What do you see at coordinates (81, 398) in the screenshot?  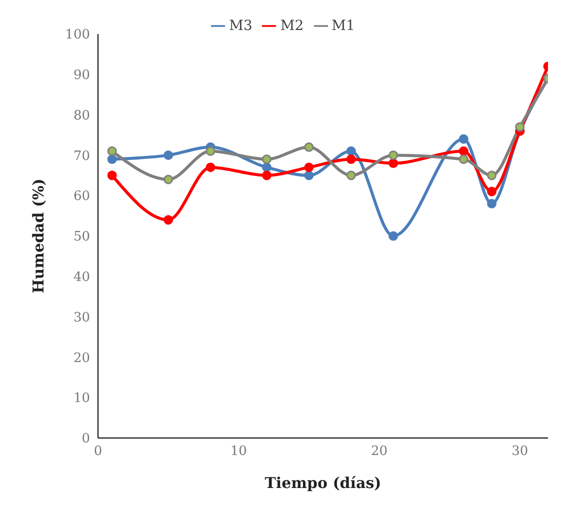 I see `y-tick-label: 10` at bounding box center [81, 398].